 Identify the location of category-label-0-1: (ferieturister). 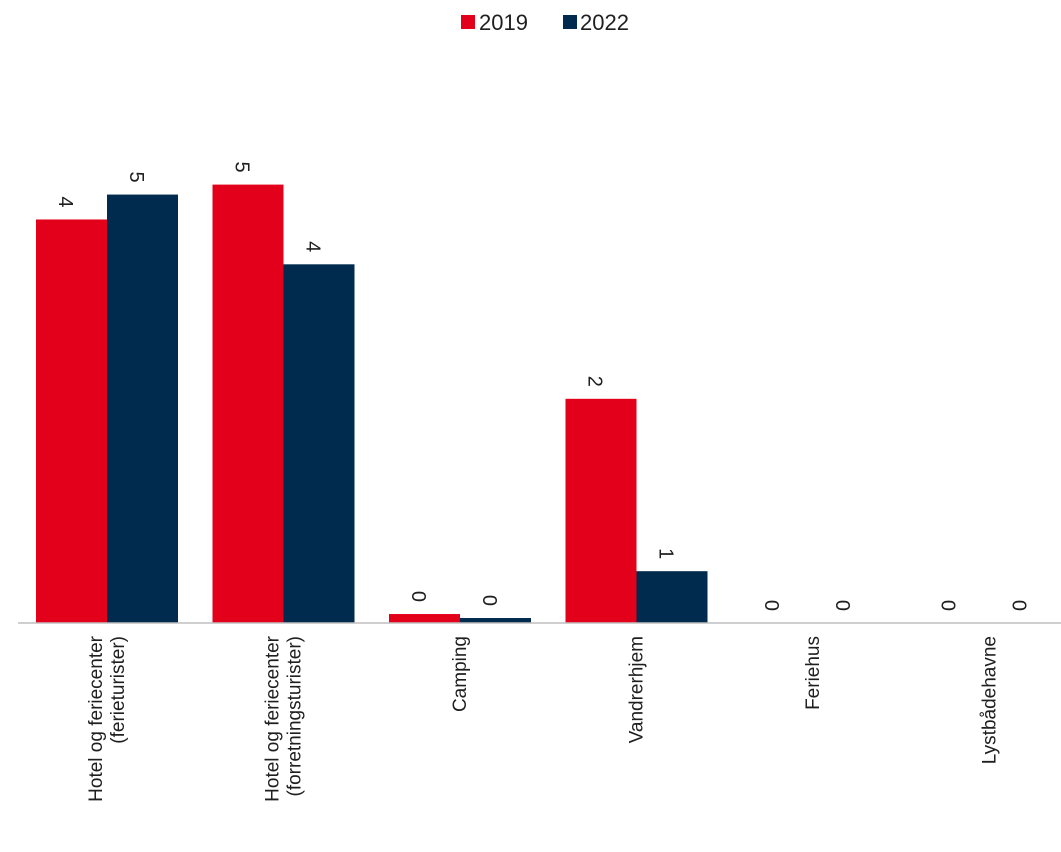
(118, 690).